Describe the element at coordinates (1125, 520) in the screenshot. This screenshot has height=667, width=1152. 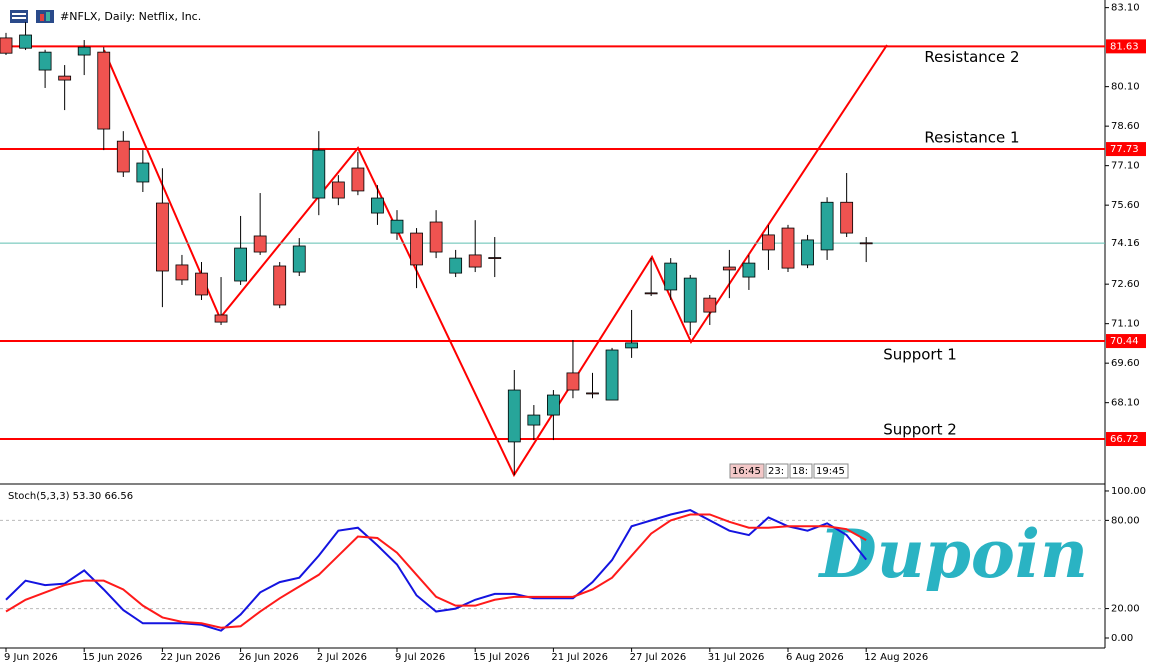
I see `y-tick-label: 80.00` at that location.